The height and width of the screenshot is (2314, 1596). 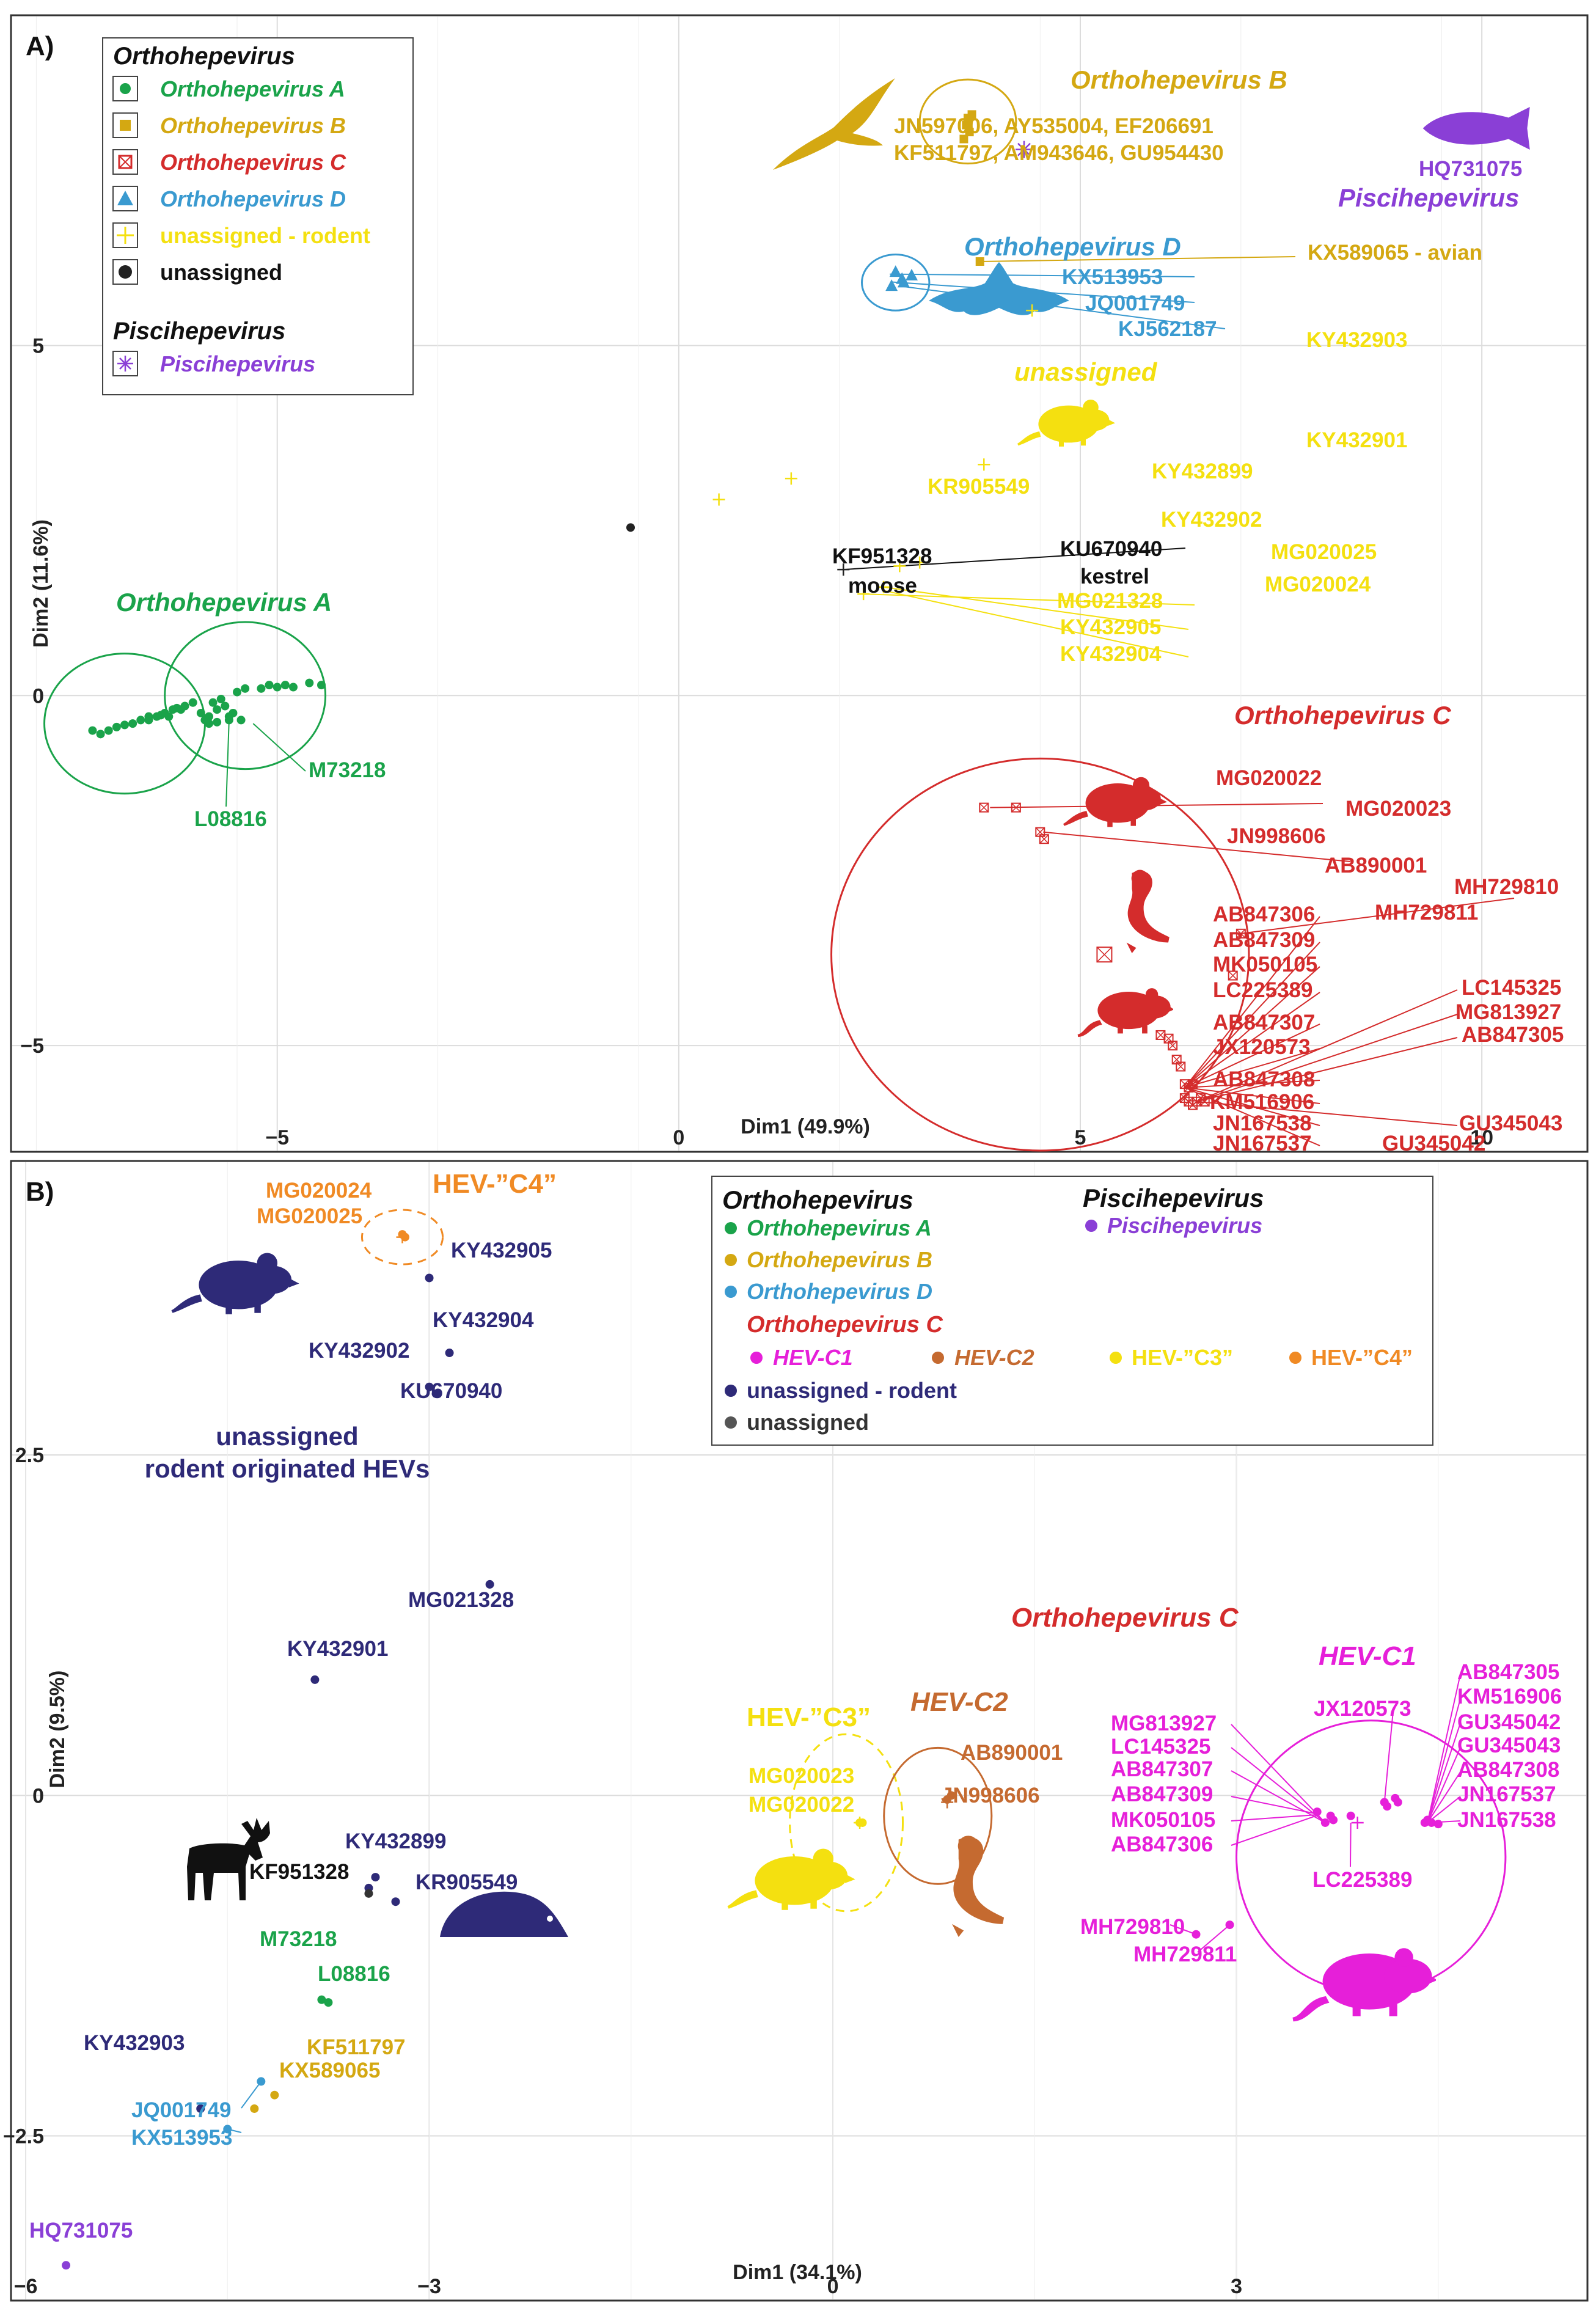 I want to click on label-m73218: M73218, so click(x=299, y=1939).